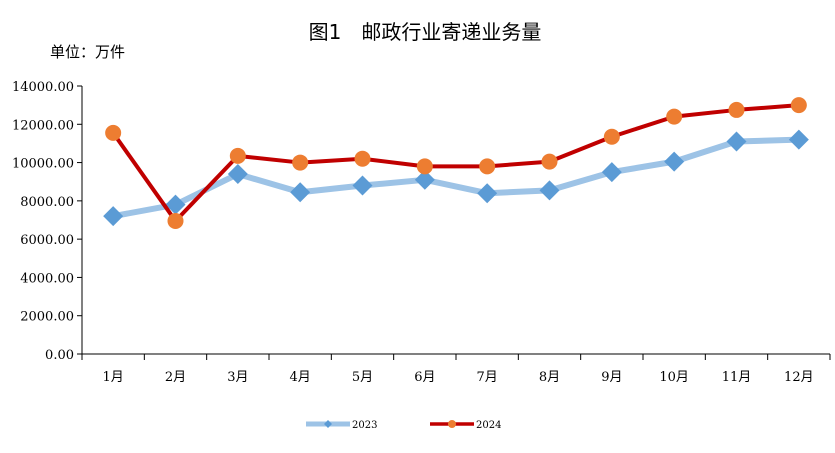 Image resolution: width=835 pixels, height=453 pixels. What do you see at coordinates (674, 377) in the screenshot?
I see `x-tick-label: 10月` at bounding box center [674, 377].